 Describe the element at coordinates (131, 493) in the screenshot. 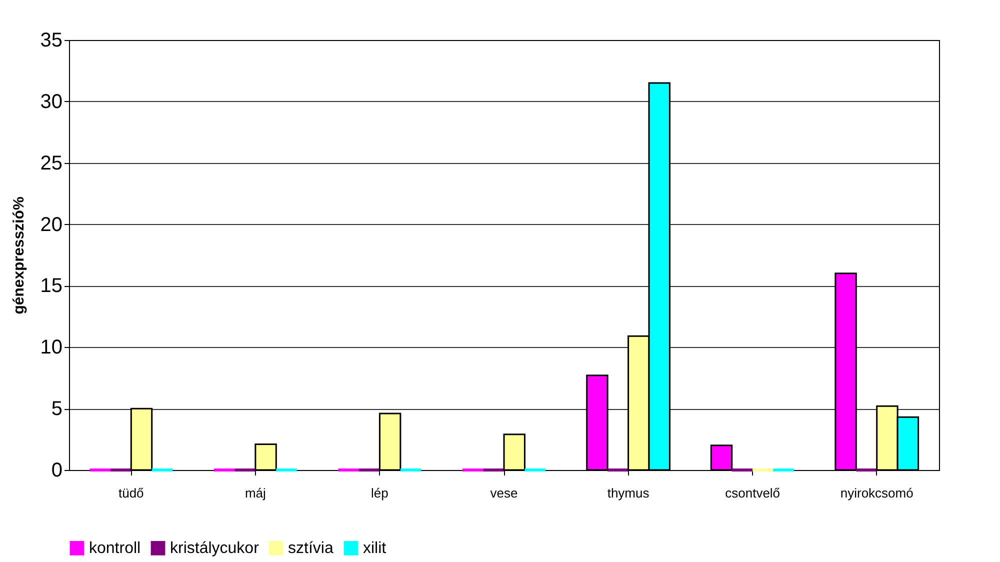

I see `x-tick-label: tüdő` at that location.